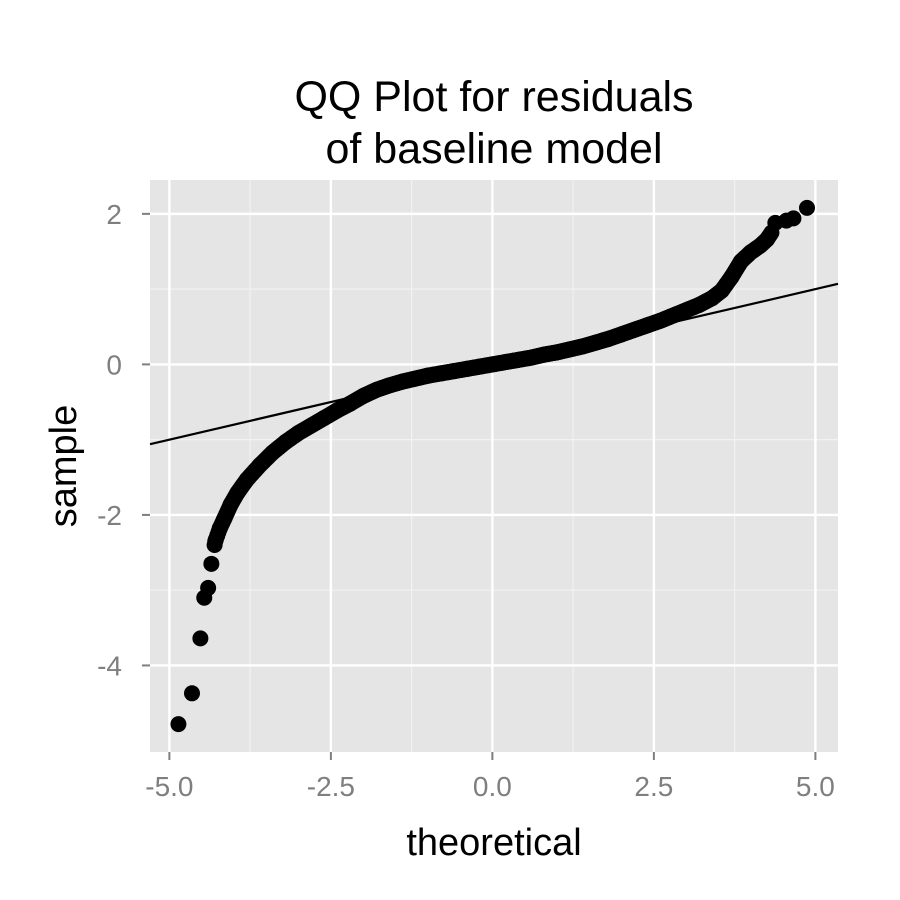 This screenshot has height=900, width=900. What do you see at coordinates (114, 364) in the screenshot?
I see `y-tick-label: 0` at bounding box center [114, 364].